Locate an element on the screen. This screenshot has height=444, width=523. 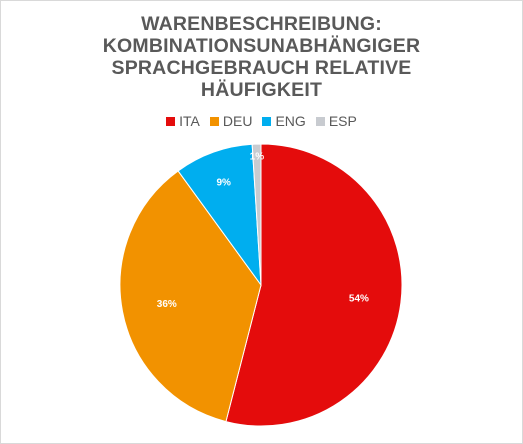
legend-swatch-eng is located at coordinates (267, 121).